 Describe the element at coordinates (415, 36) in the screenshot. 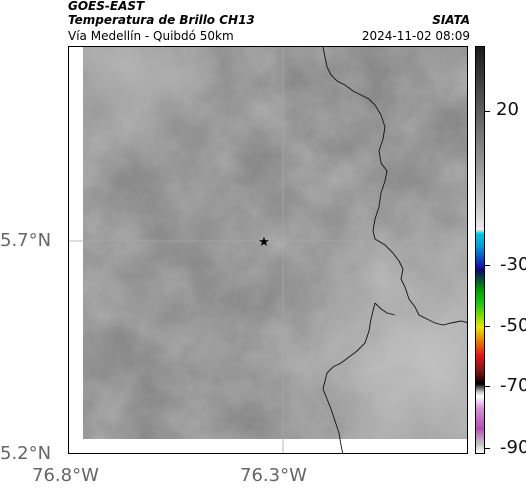

I see `timestamp: 2024-11-02 08:09` at that location.